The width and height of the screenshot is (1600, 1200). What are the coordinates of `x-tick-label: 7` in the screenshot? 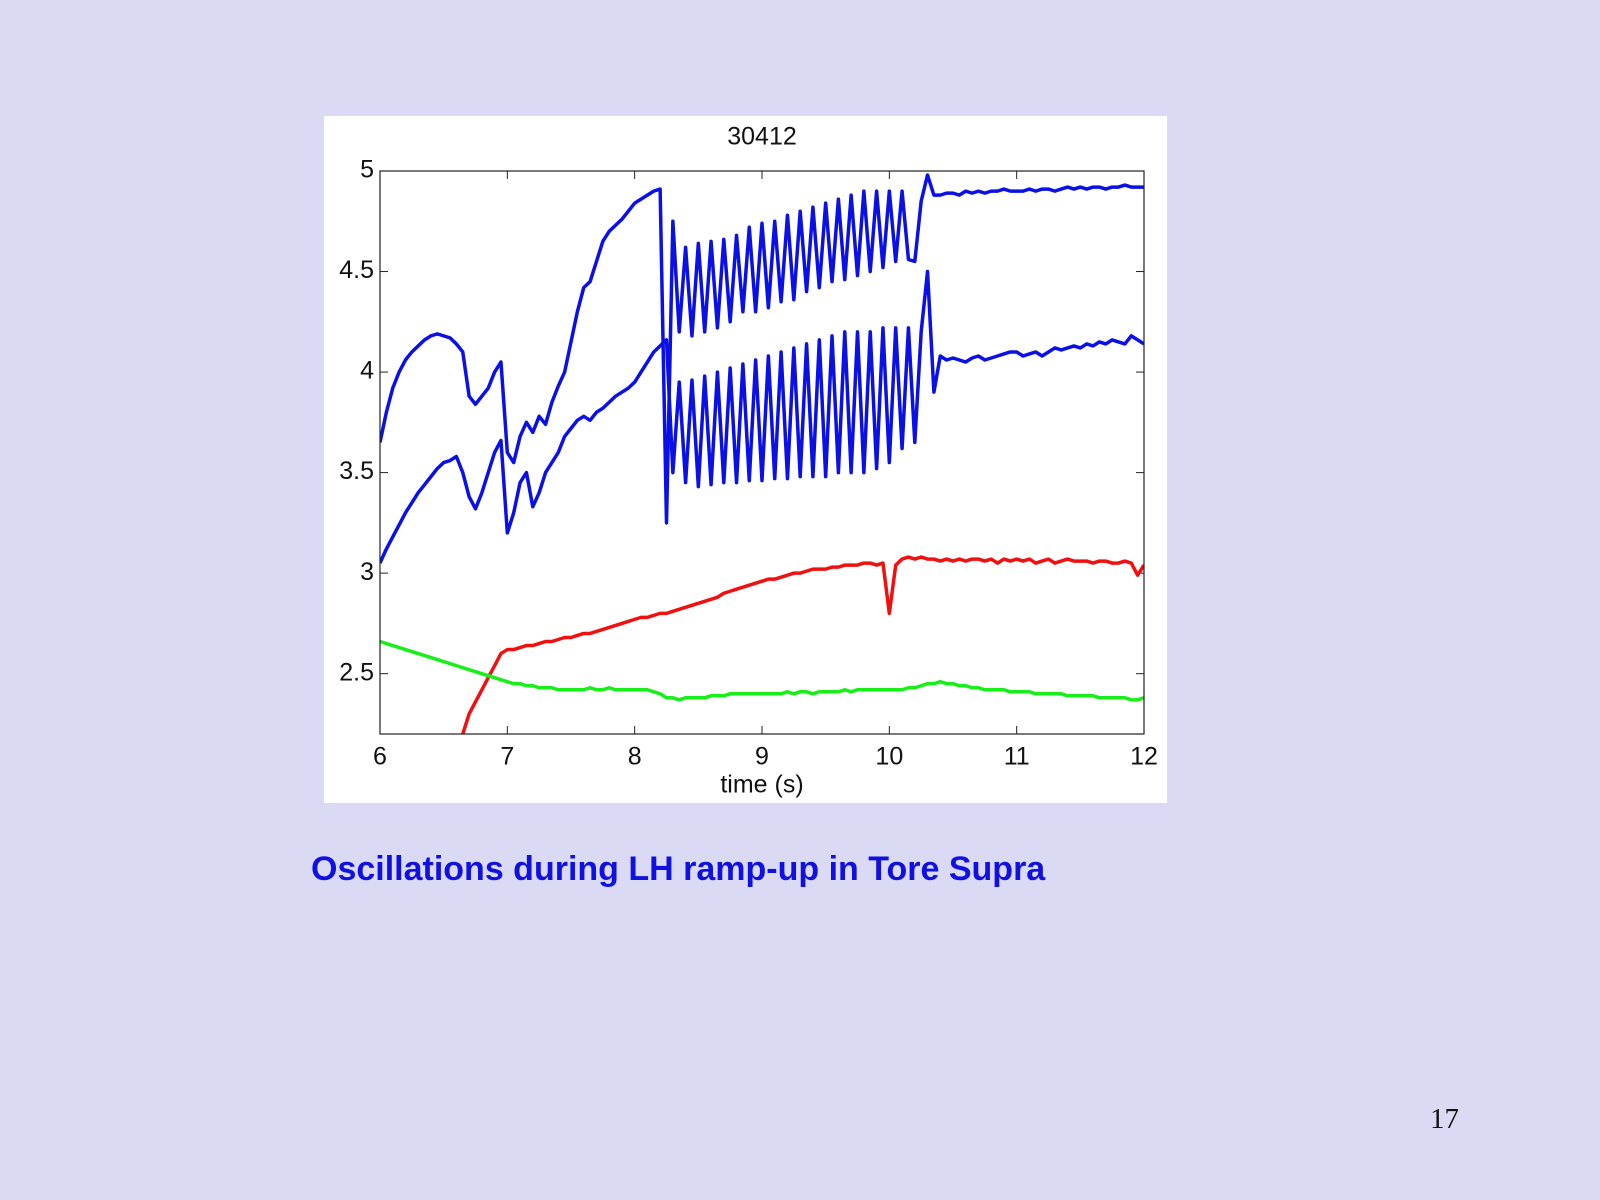 It's located at (507, 757).